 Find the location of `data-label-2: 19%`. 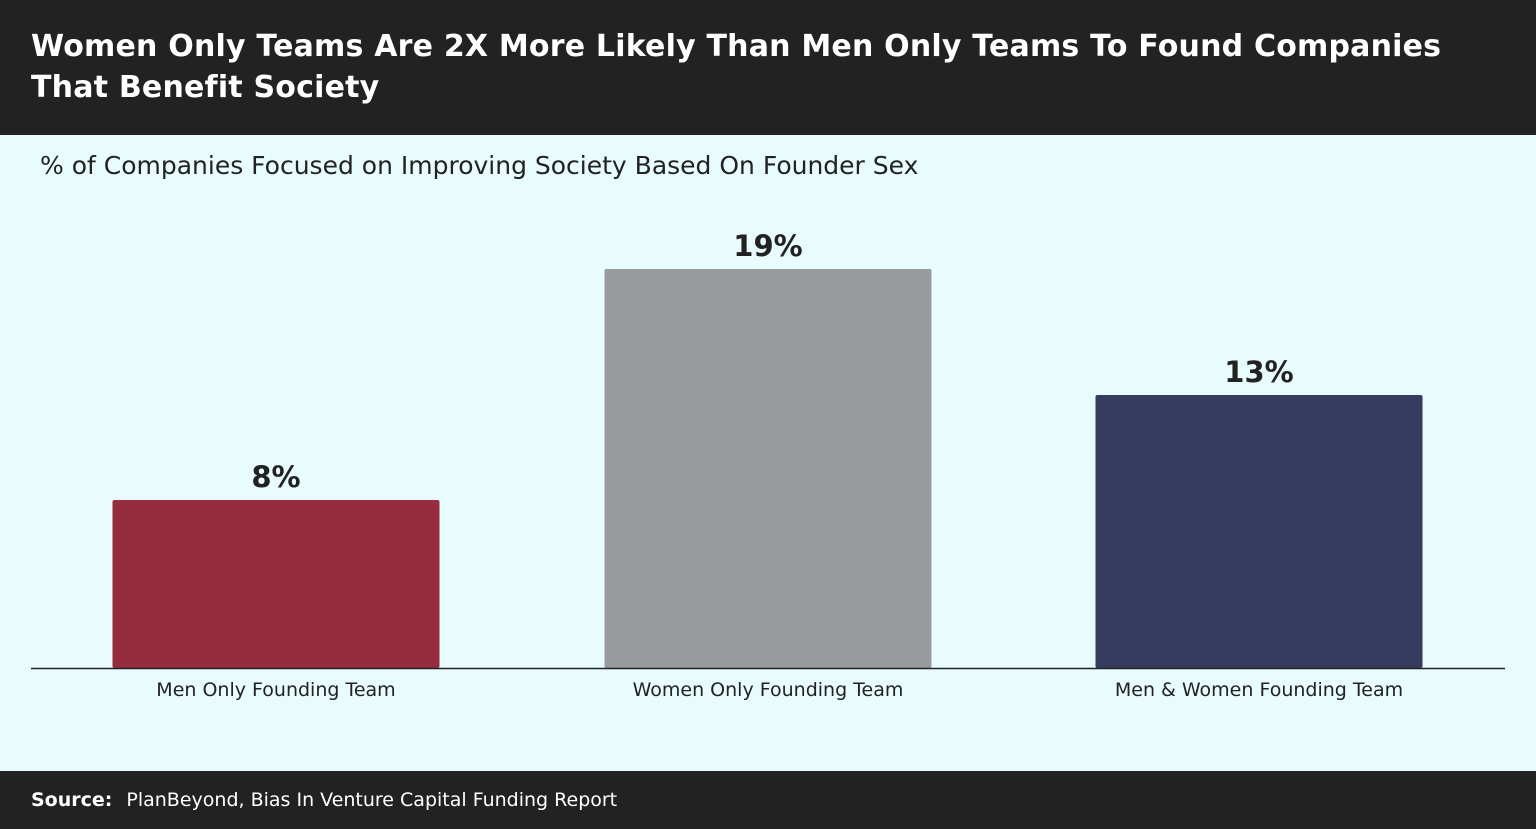

data-label-2: 19% is located at coordinates (767, 246).